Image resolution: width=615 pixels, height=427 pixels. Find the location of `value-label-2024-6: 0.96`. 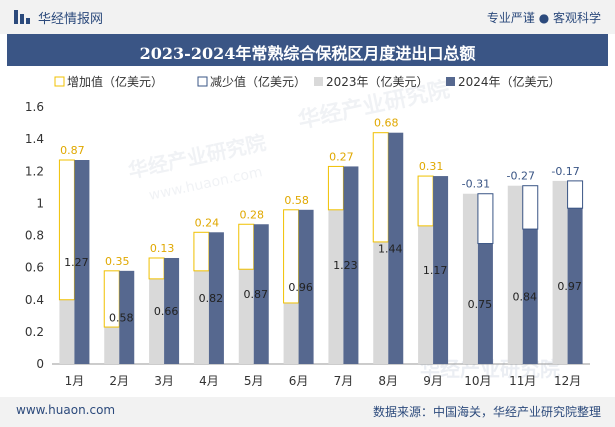

value-label-2024-6: 0.96 is located at coordinates (300, 287).